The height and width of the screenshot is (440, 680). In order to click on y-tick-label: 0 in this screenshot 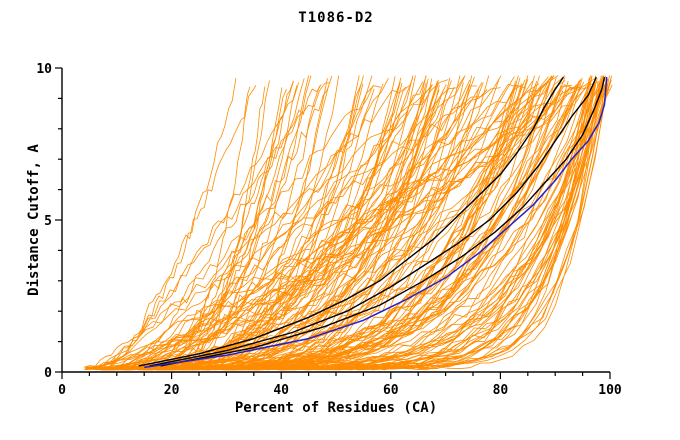, I will do `click(48, 373)`.